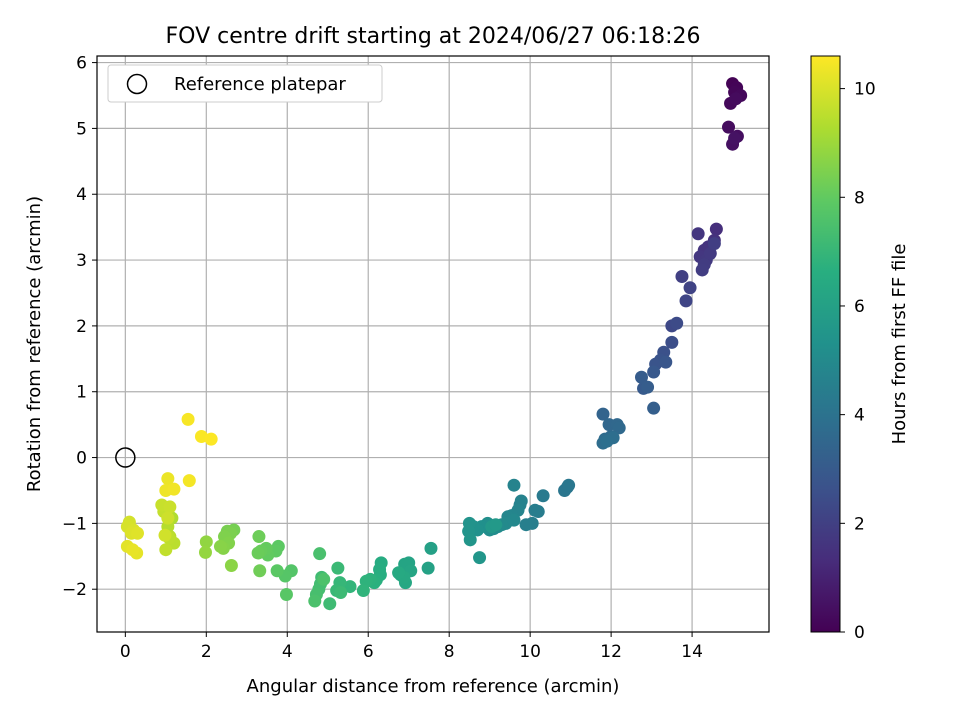 Image resolution: width=960 pixels, height=724 pixels. Describe the element at coordinates (859, 198) in the screenshot. I see `colorbar-tick-label: 8` at that location.